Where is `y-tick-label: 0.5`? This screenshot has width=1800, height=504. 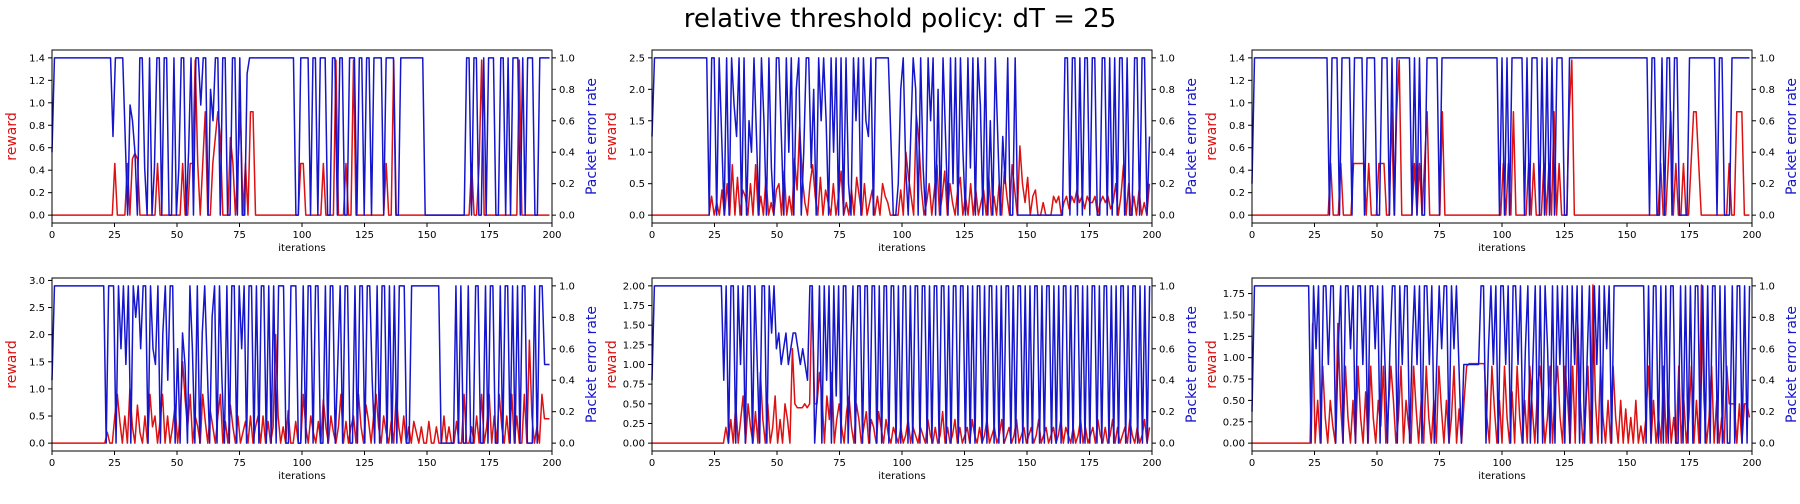
y-tick-label: 0.5 is located at coordinates (637, 184).